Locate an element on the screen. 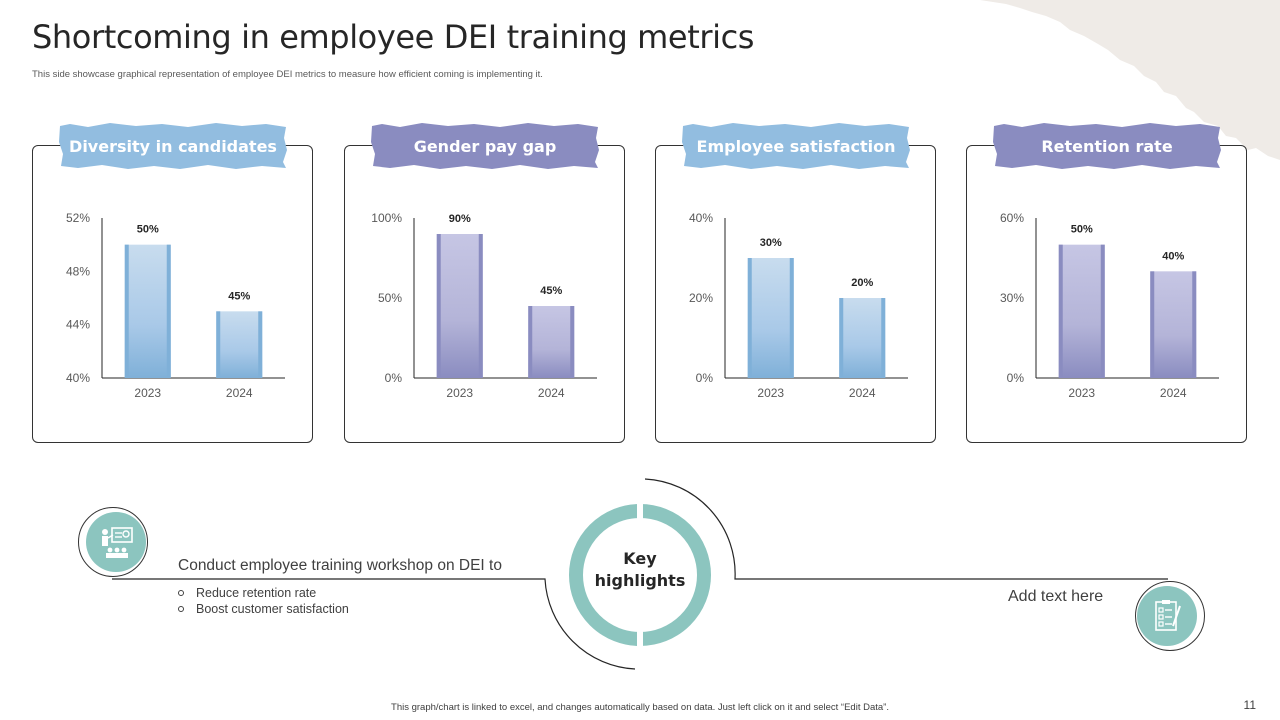 The width and height of the screenshot is (1280, 720). chart-panel-retention is located at coordinates (1106, 294).